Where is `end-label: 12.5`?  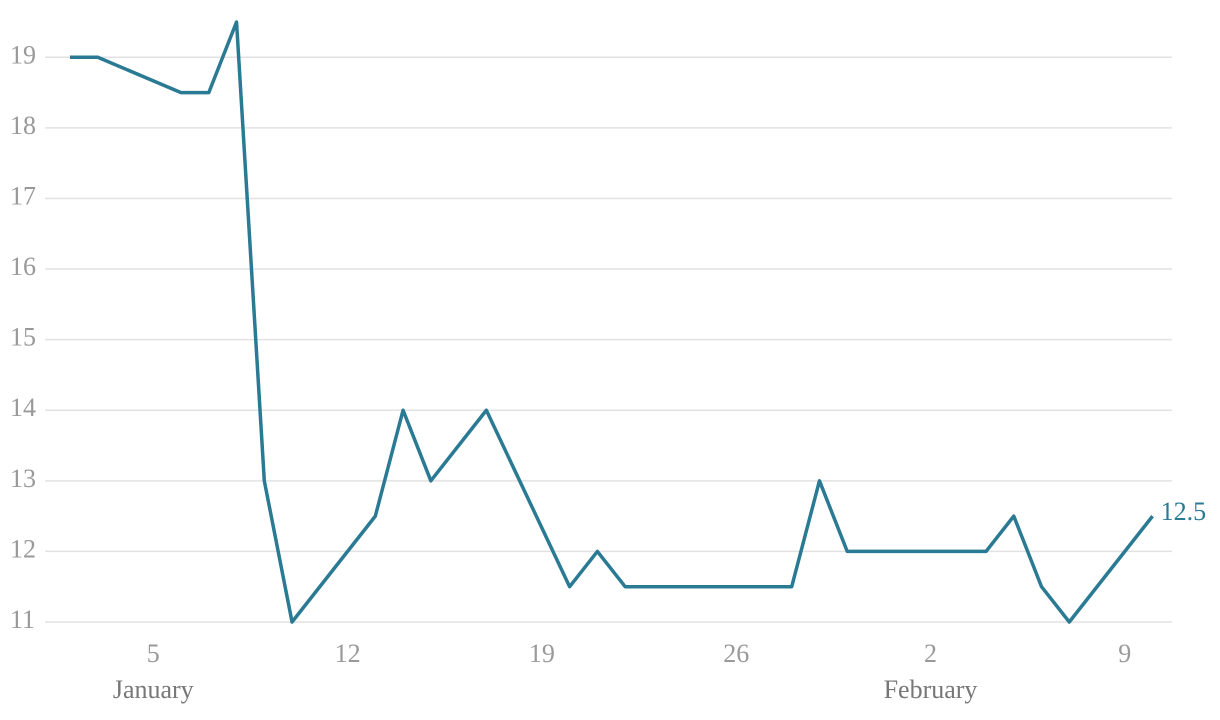 end-label: 12.5 is located at coordinates (1184, 511).